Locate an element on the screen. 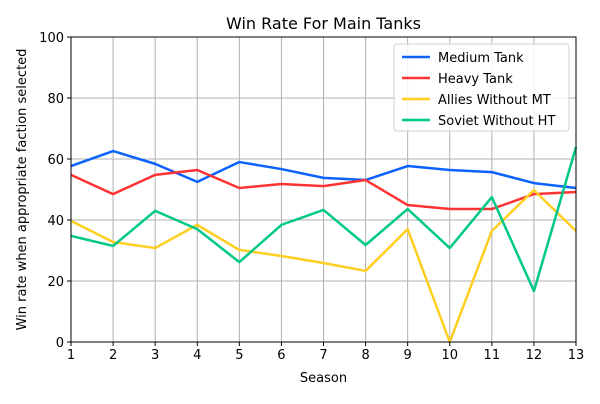 The height and width of the screenshot is (404, 600). x-axis-label: Season is located at coordinates (323, 378).